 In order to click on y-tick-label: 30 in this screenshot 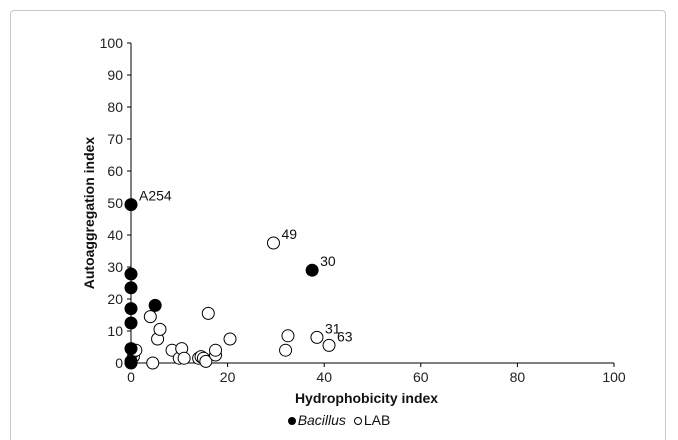, I will do `click(115, 267)`.